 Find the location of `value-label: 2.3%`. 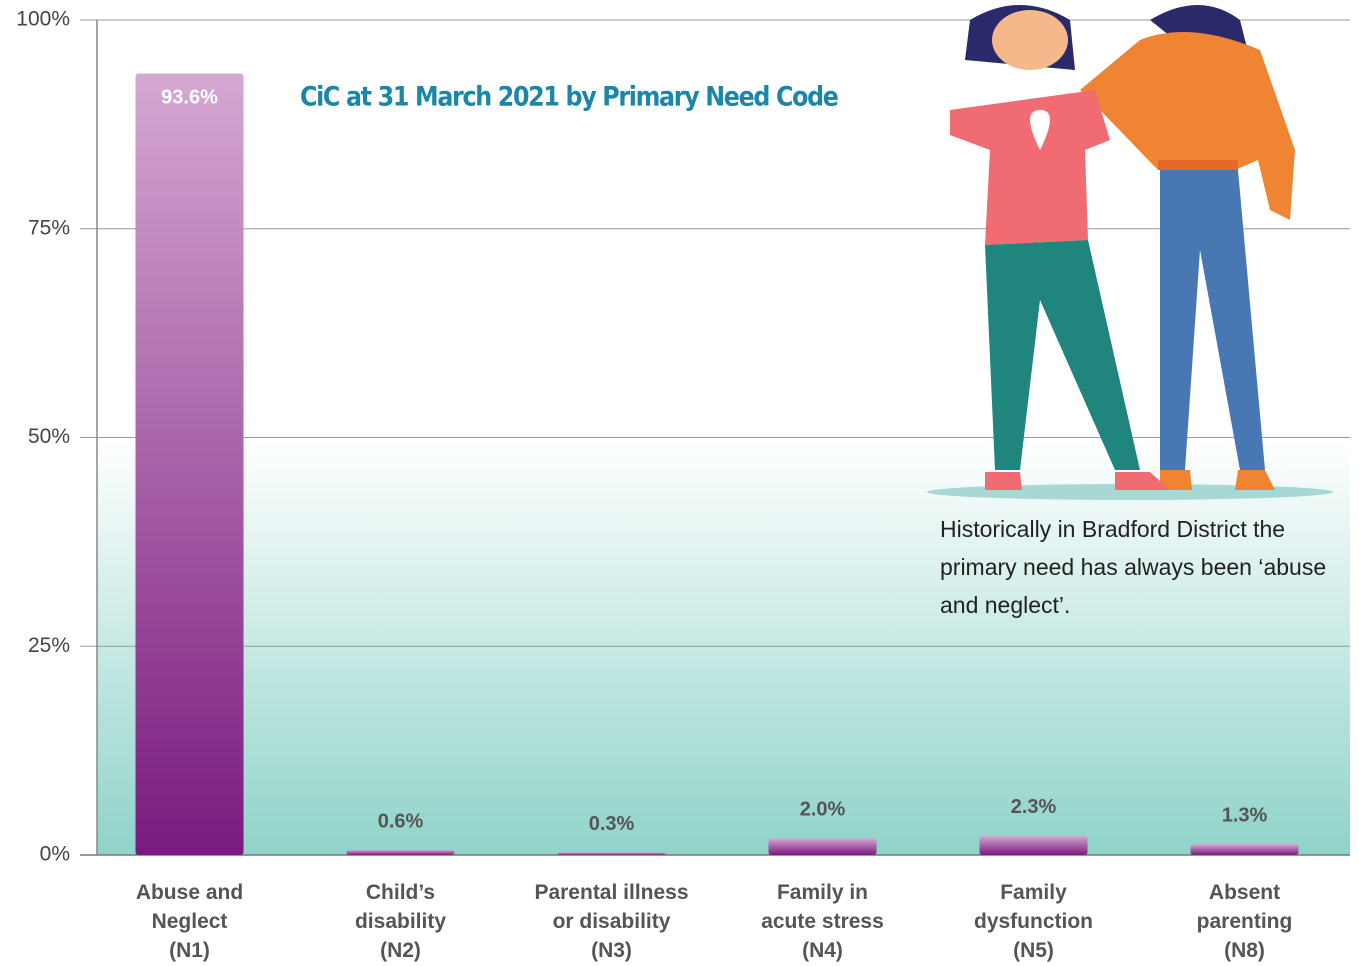

value-label: 2.3% is located at coordinates (1034, 807).